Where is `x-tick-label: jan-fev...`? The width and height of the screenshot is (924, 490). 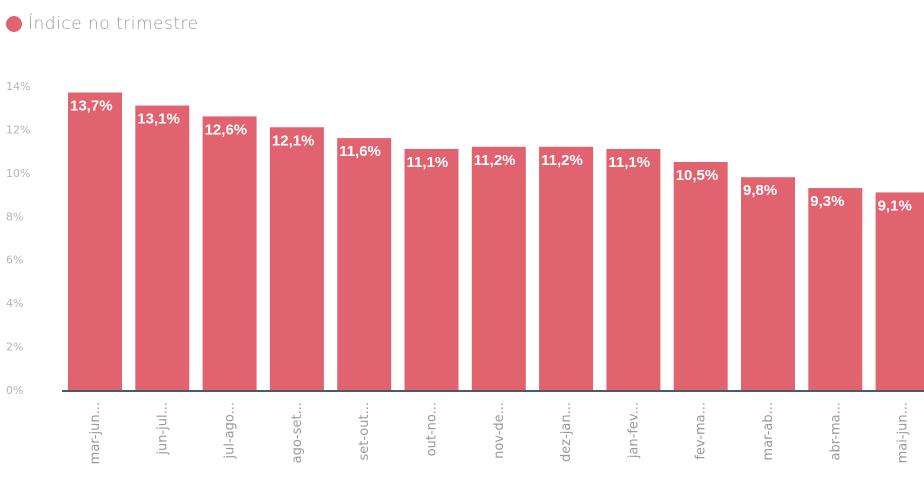 x-tick-label: jan-fev... is located at coordinates (633, 430).